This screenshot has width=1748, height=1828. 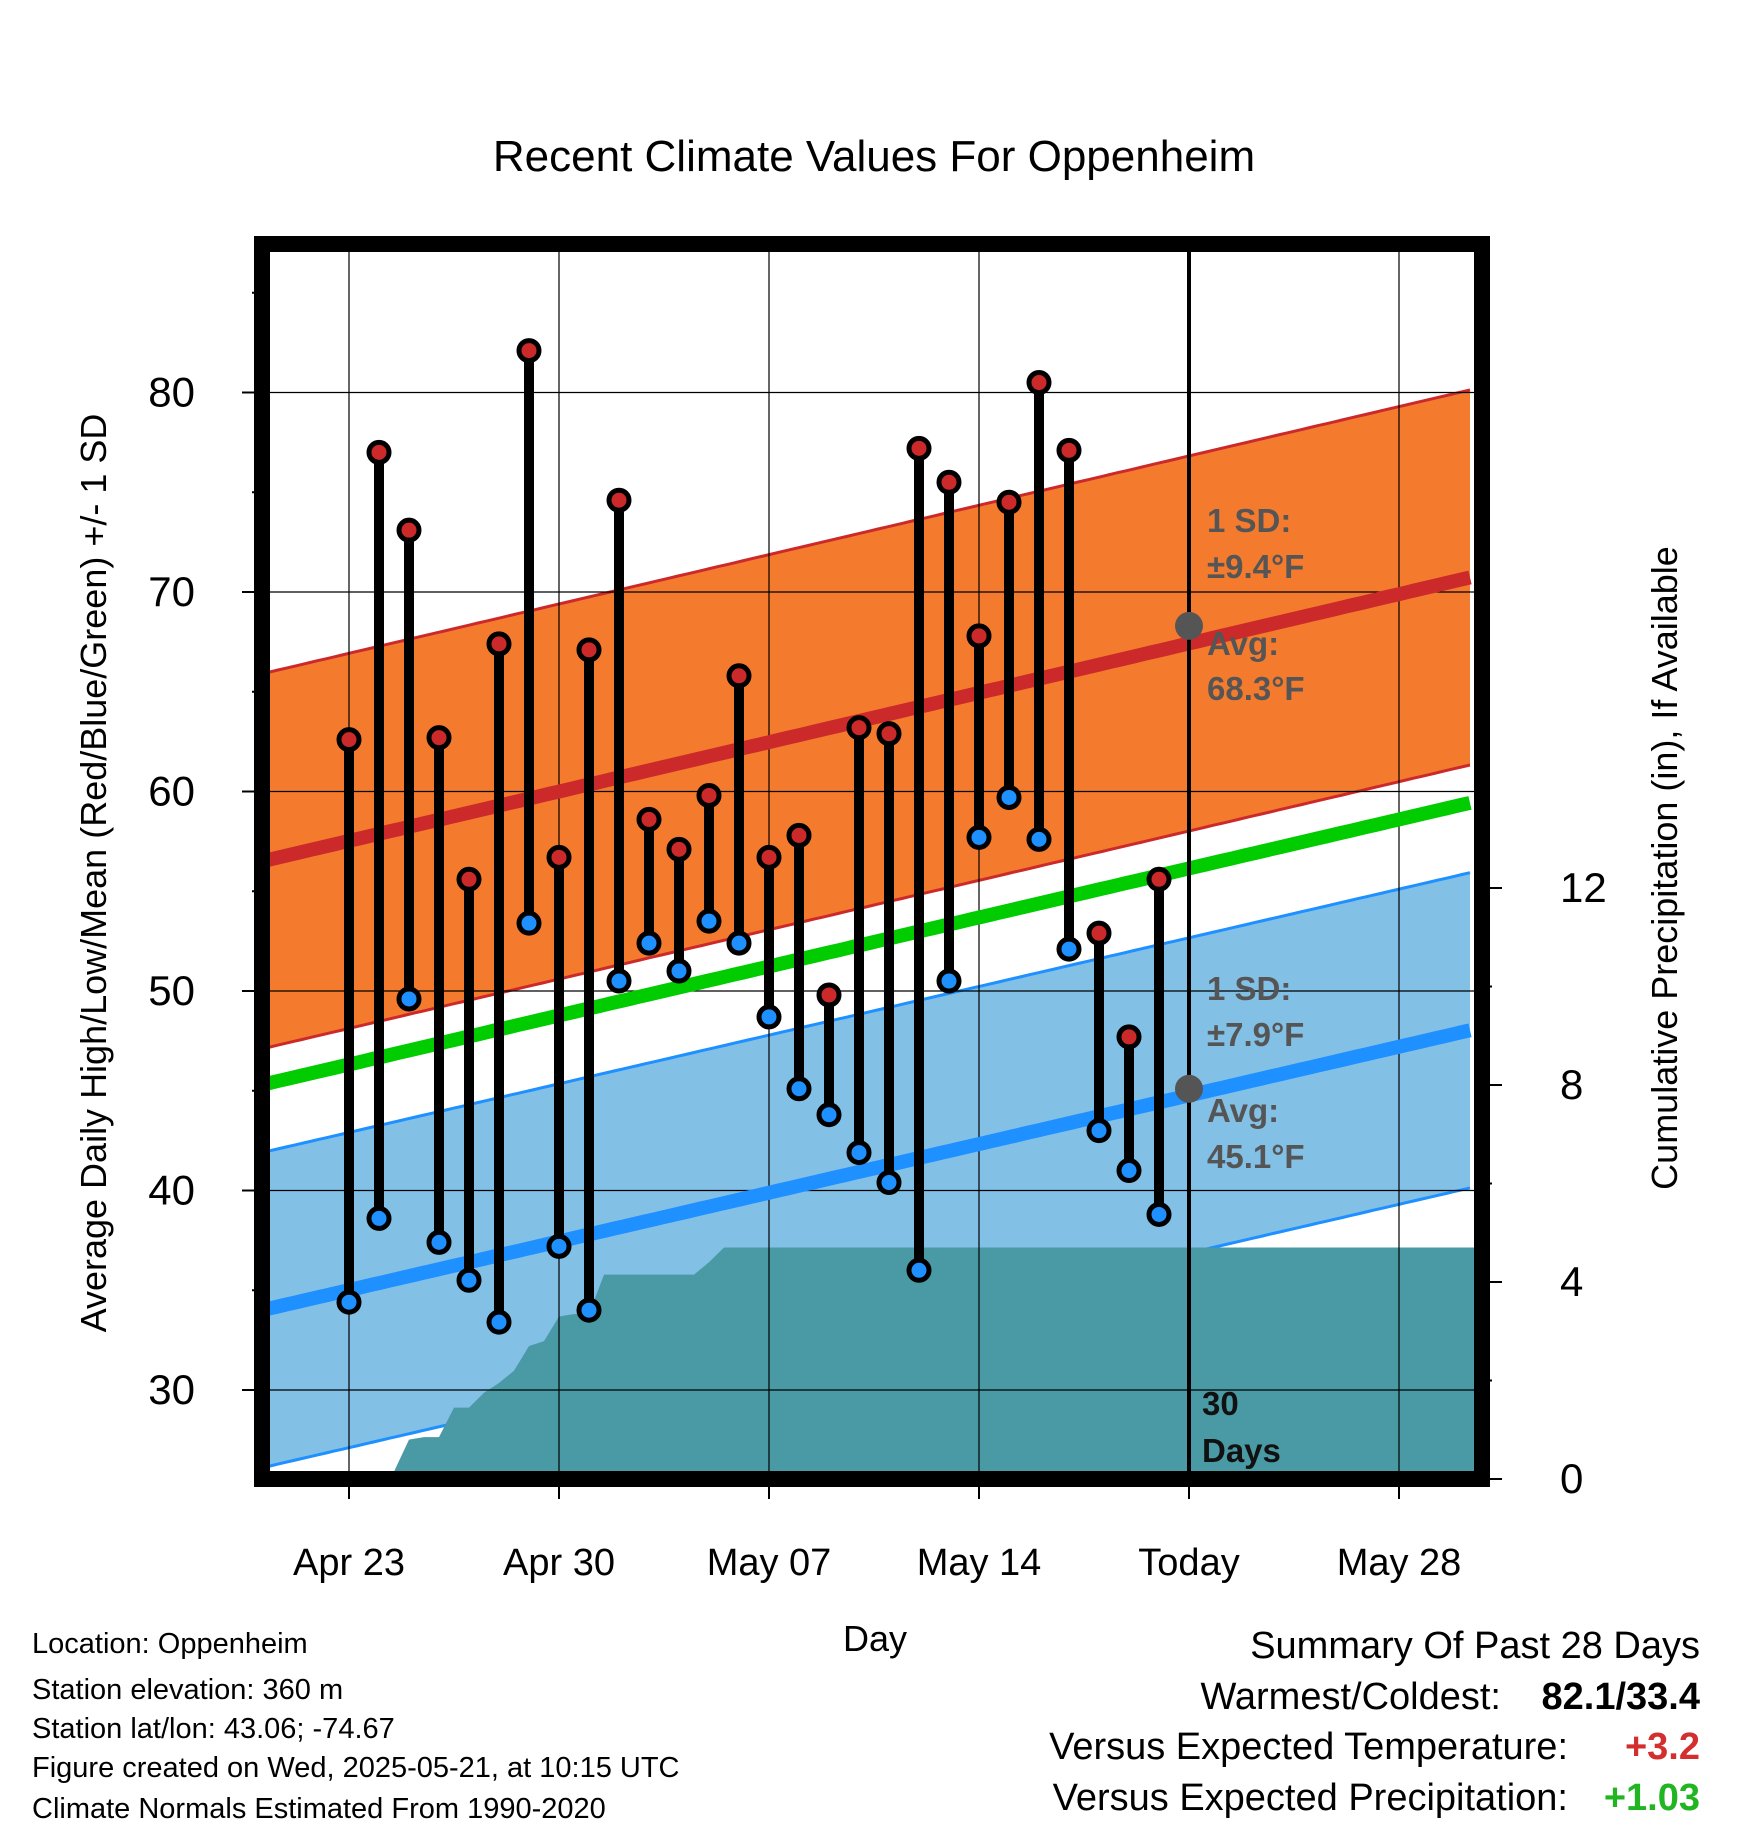 I want to click on x-tick-label: May 07, so click(x=769, y=1563).